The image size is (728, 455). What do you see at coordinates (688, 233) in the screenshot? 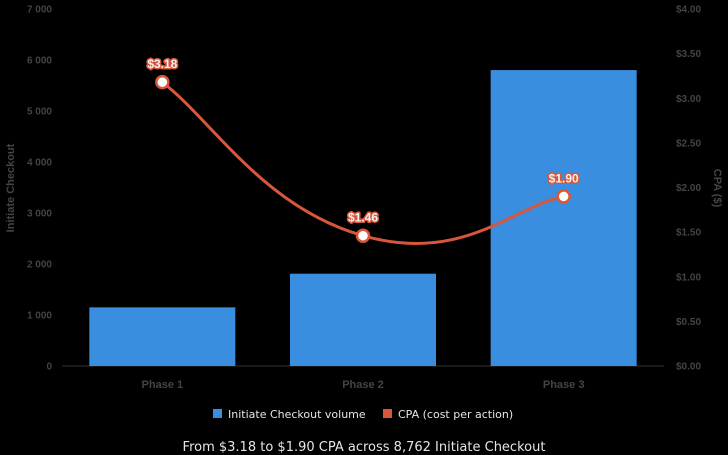
I see `y2-tick-label: $1.50` at bounding box center [688, 233].